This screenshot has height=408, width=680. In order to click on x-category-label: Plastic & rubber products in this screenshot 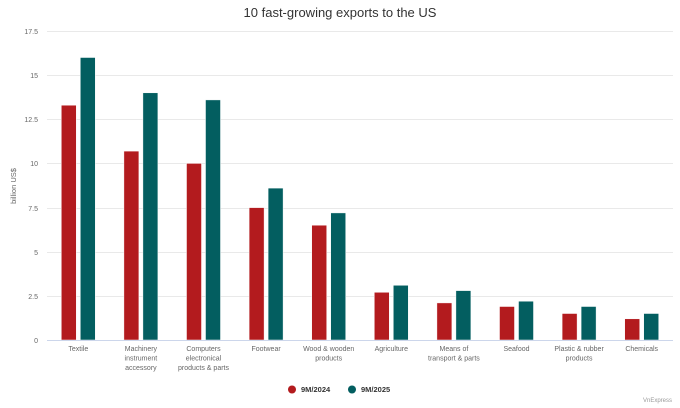, I will do `click(579, 354)`.